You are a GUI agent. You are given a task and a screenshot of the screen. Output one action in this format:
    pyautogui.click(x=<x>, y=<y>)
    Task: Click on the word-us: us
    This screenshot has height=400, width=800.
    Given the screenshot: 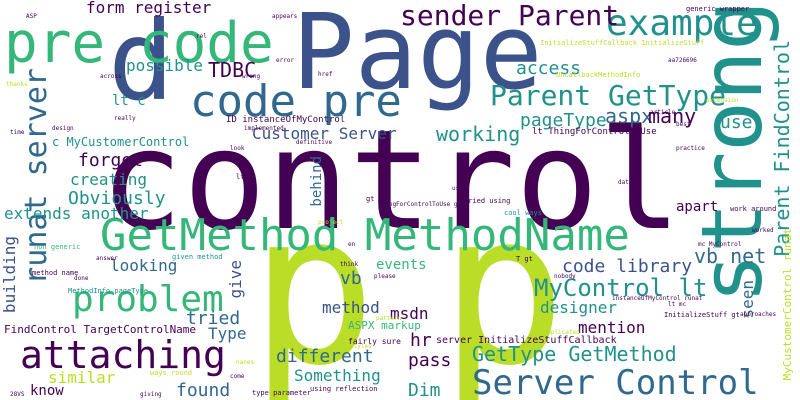 What is the action you would take?
    pyautogui.click(x=456, y=188)
    